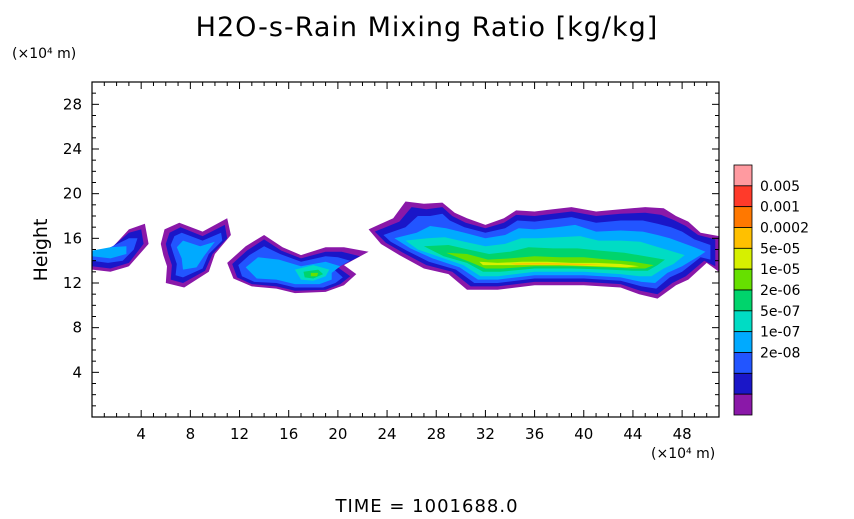 This screenshot has height=519, width=854. What do you see at coordinates (583, 434) in the screenshot?
I see `x-tick-label: 40` at bounding box center [583, 434].